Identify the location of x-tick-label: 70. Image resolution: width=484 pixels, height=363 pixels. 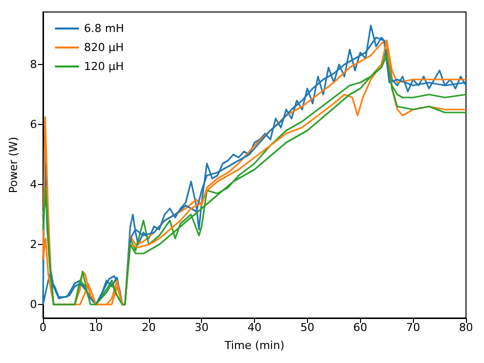
(413, 327).